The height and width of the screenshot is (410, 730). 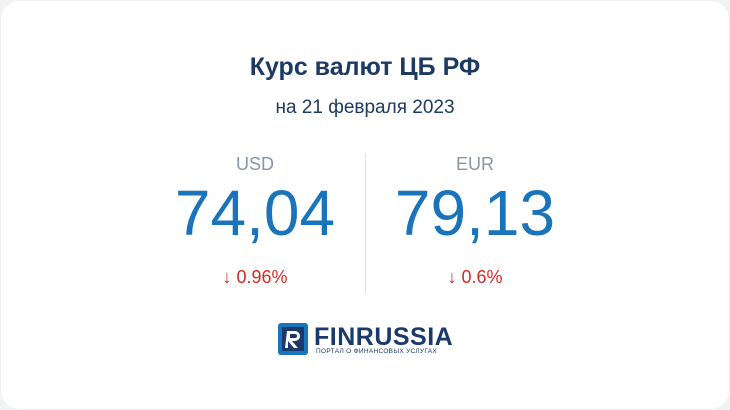 I want to click on subtitle: на 21 февраля 2023, so click(x=365, y=107).